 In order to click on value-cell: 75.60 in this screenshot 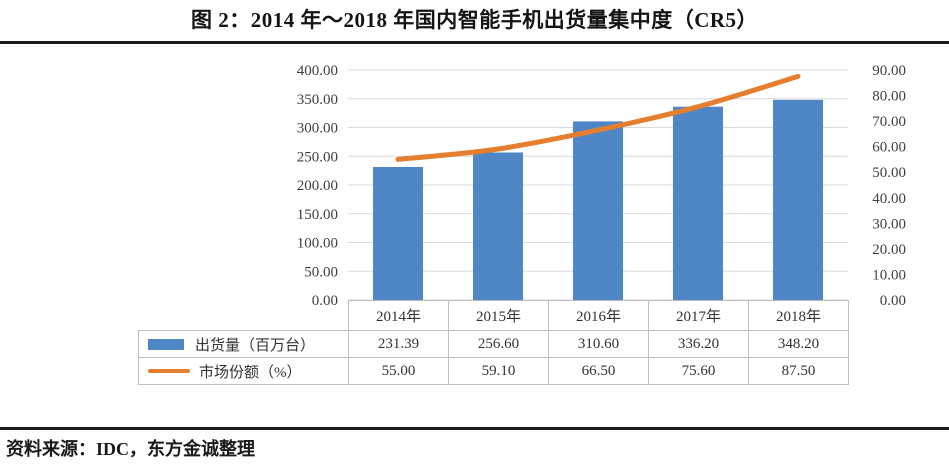, I will do `click(698, 371)`.